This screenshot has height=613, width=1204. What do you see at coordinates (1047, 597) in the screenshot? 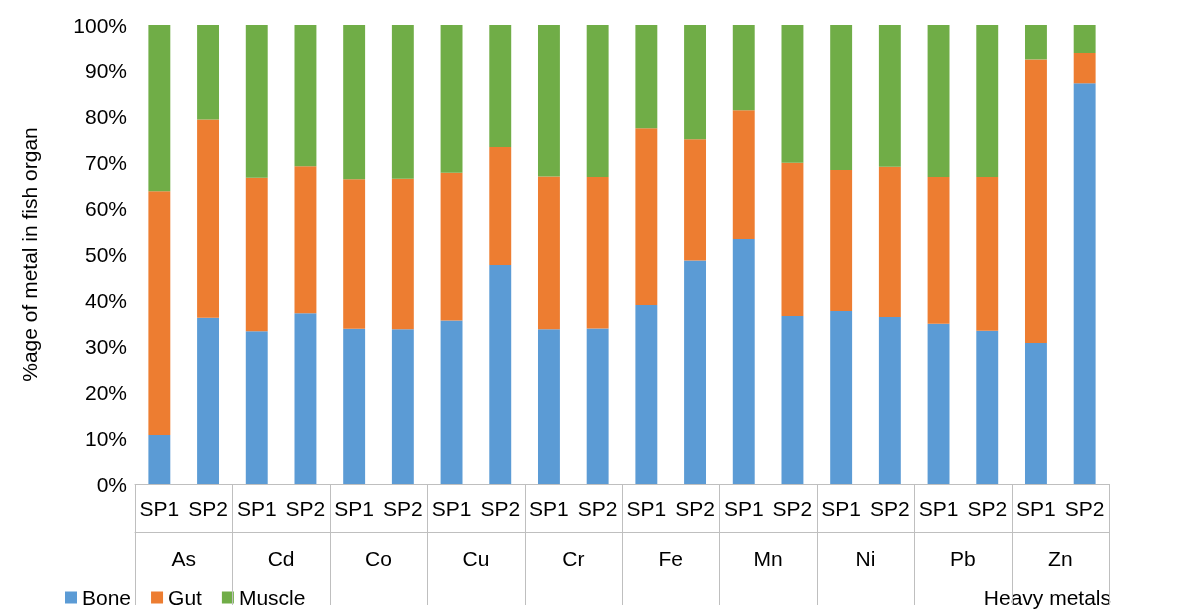
I see `x-axis-title: Heavy metals` at bounding box center [1047, 597].